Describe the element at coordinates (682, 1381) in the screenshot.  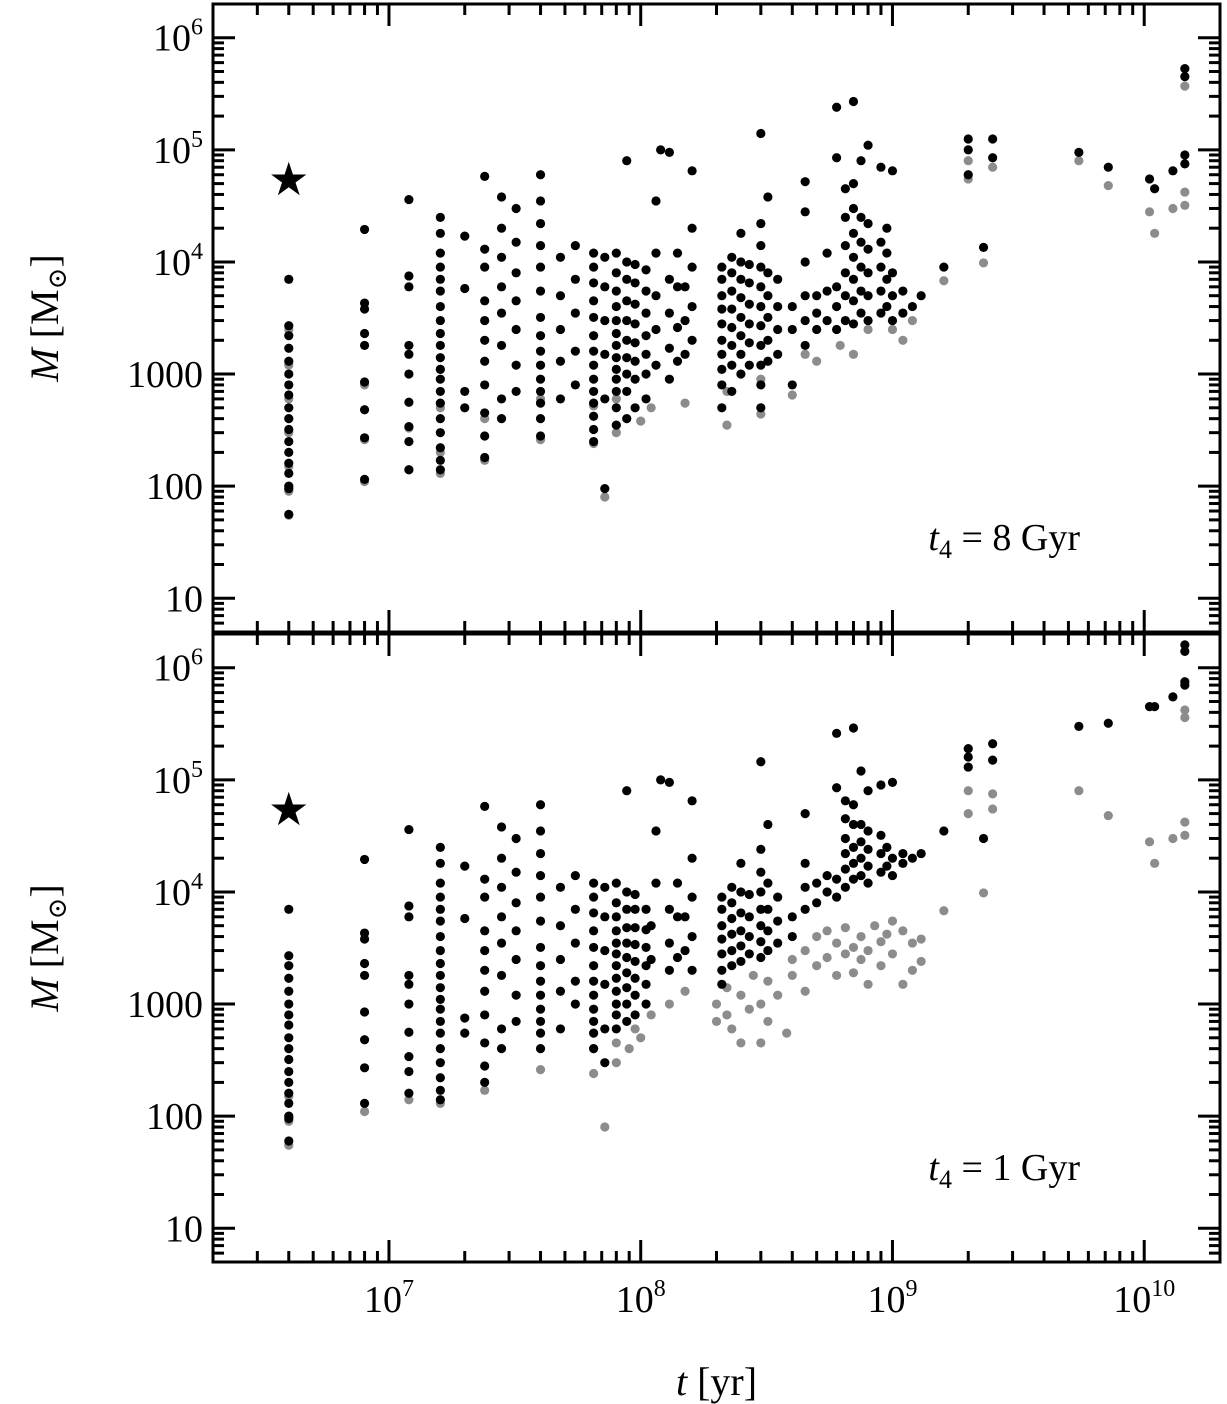
I see `x-axis-label-var: t` at that location.